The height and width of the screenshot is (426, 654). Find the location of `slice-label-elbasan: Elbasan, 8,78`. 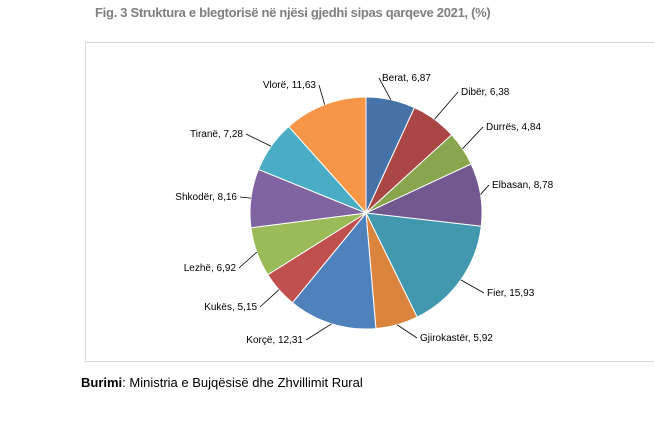

slice-label-elbasan: Elbasan, 8,78 is located at coordinates (523, 185).